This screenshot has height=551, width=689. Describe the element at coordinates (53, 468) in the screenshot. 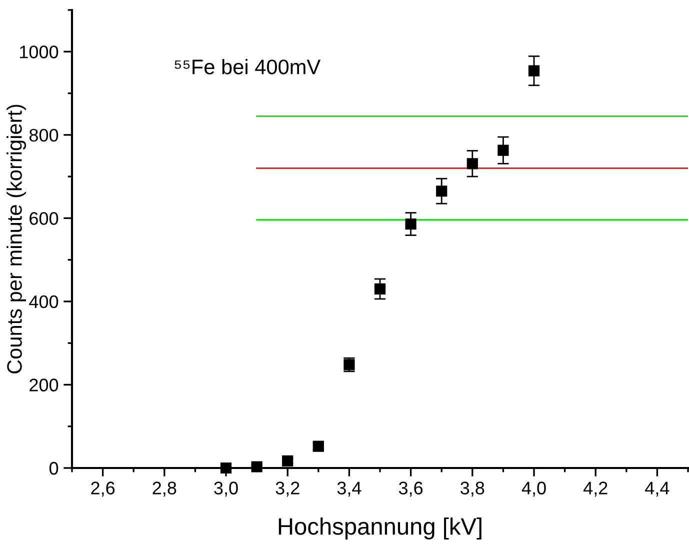

I see `y-tick-label: 0` at that location.